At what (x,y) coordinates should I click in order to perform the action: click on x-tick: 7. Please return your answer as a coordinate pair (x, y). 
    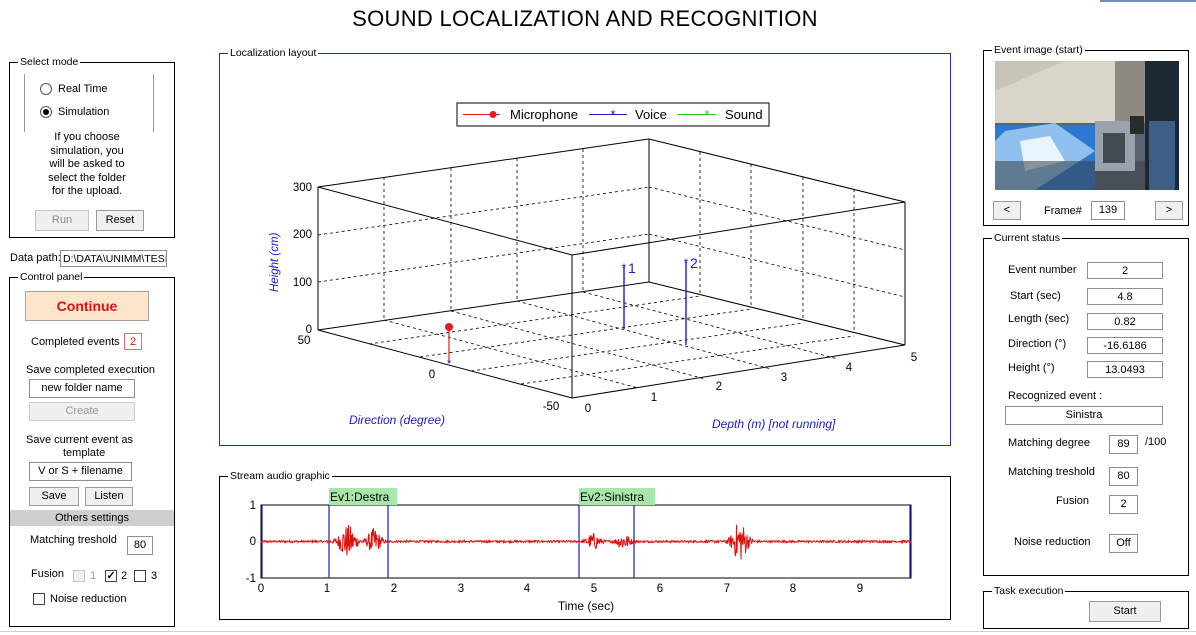
    Looking at the image, I should click on (727, 589).